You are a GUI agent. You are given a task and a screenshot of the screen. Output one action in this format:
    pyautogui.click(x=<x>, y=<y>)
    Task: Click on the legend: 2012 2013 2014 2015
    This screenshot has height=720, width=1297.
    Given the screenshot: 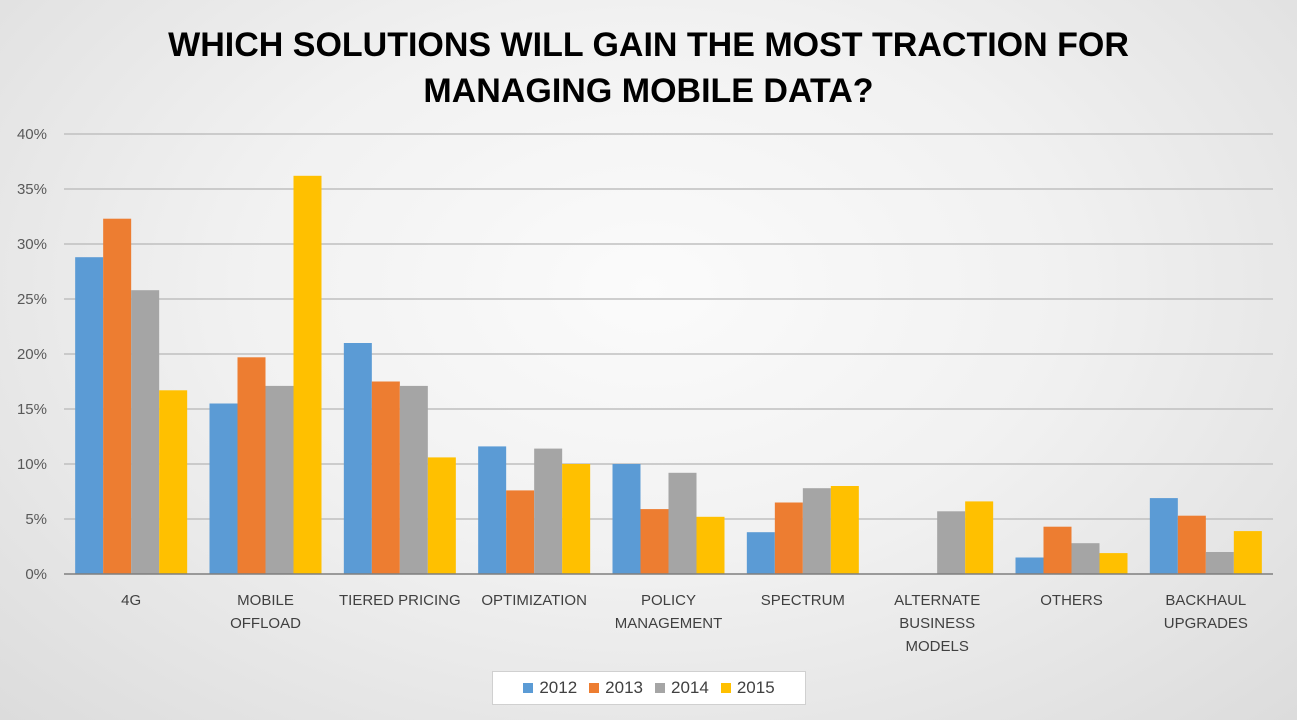 What is the action you would take?
    pyautogui.click(x=649, y=688)
    